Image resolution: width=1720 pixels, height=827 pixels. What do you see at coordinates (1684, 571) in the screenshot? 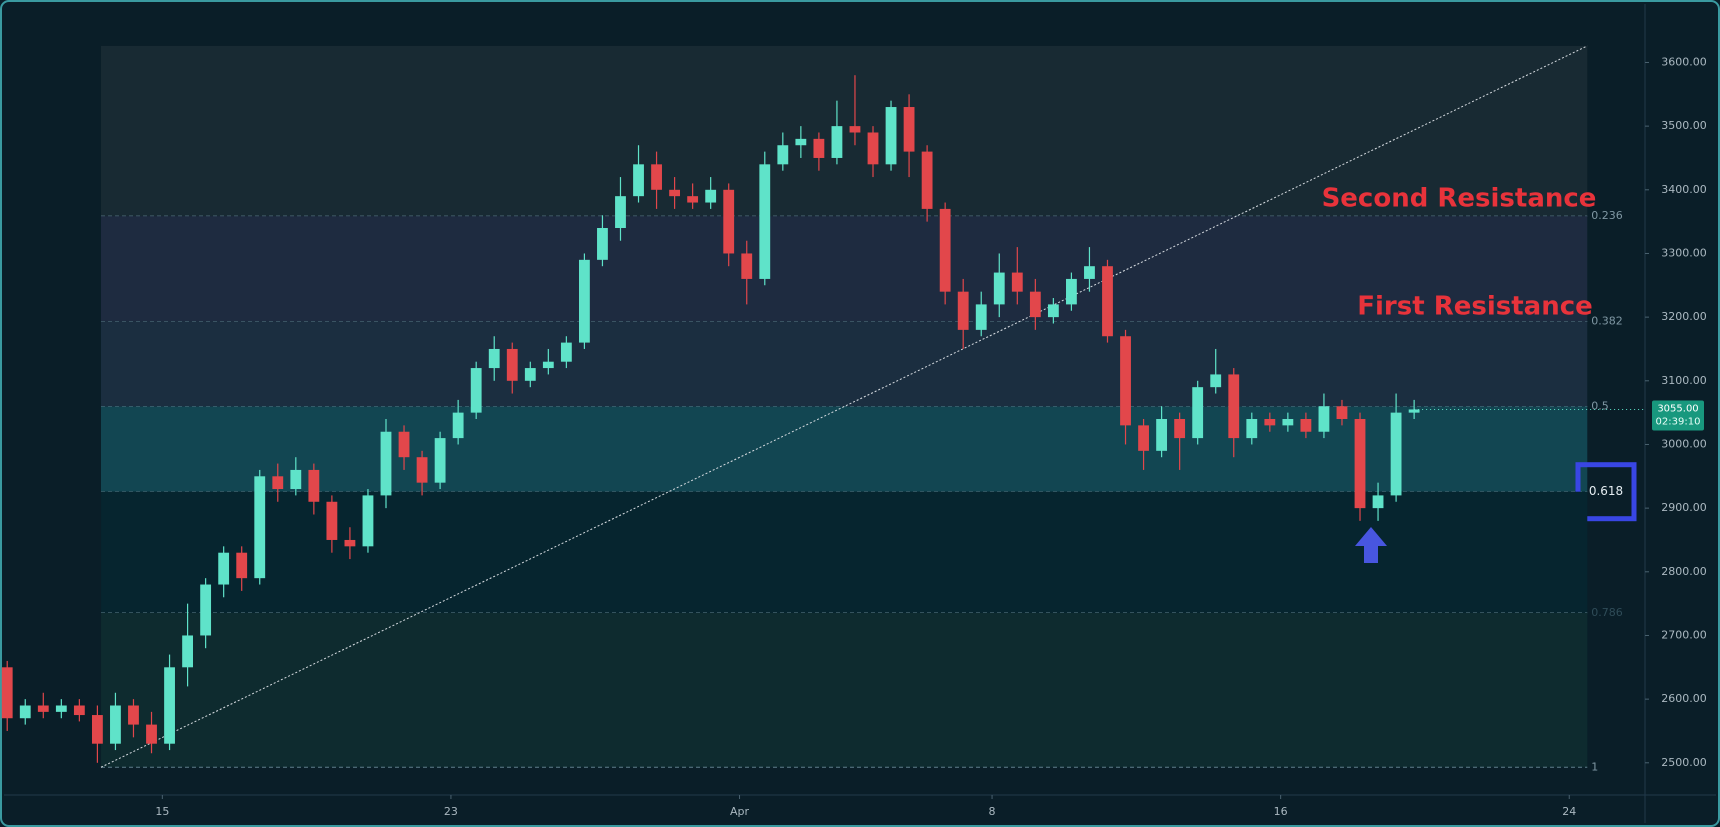
I see `y-tick-label: 2800.00` at bounding box center [1684, 571].